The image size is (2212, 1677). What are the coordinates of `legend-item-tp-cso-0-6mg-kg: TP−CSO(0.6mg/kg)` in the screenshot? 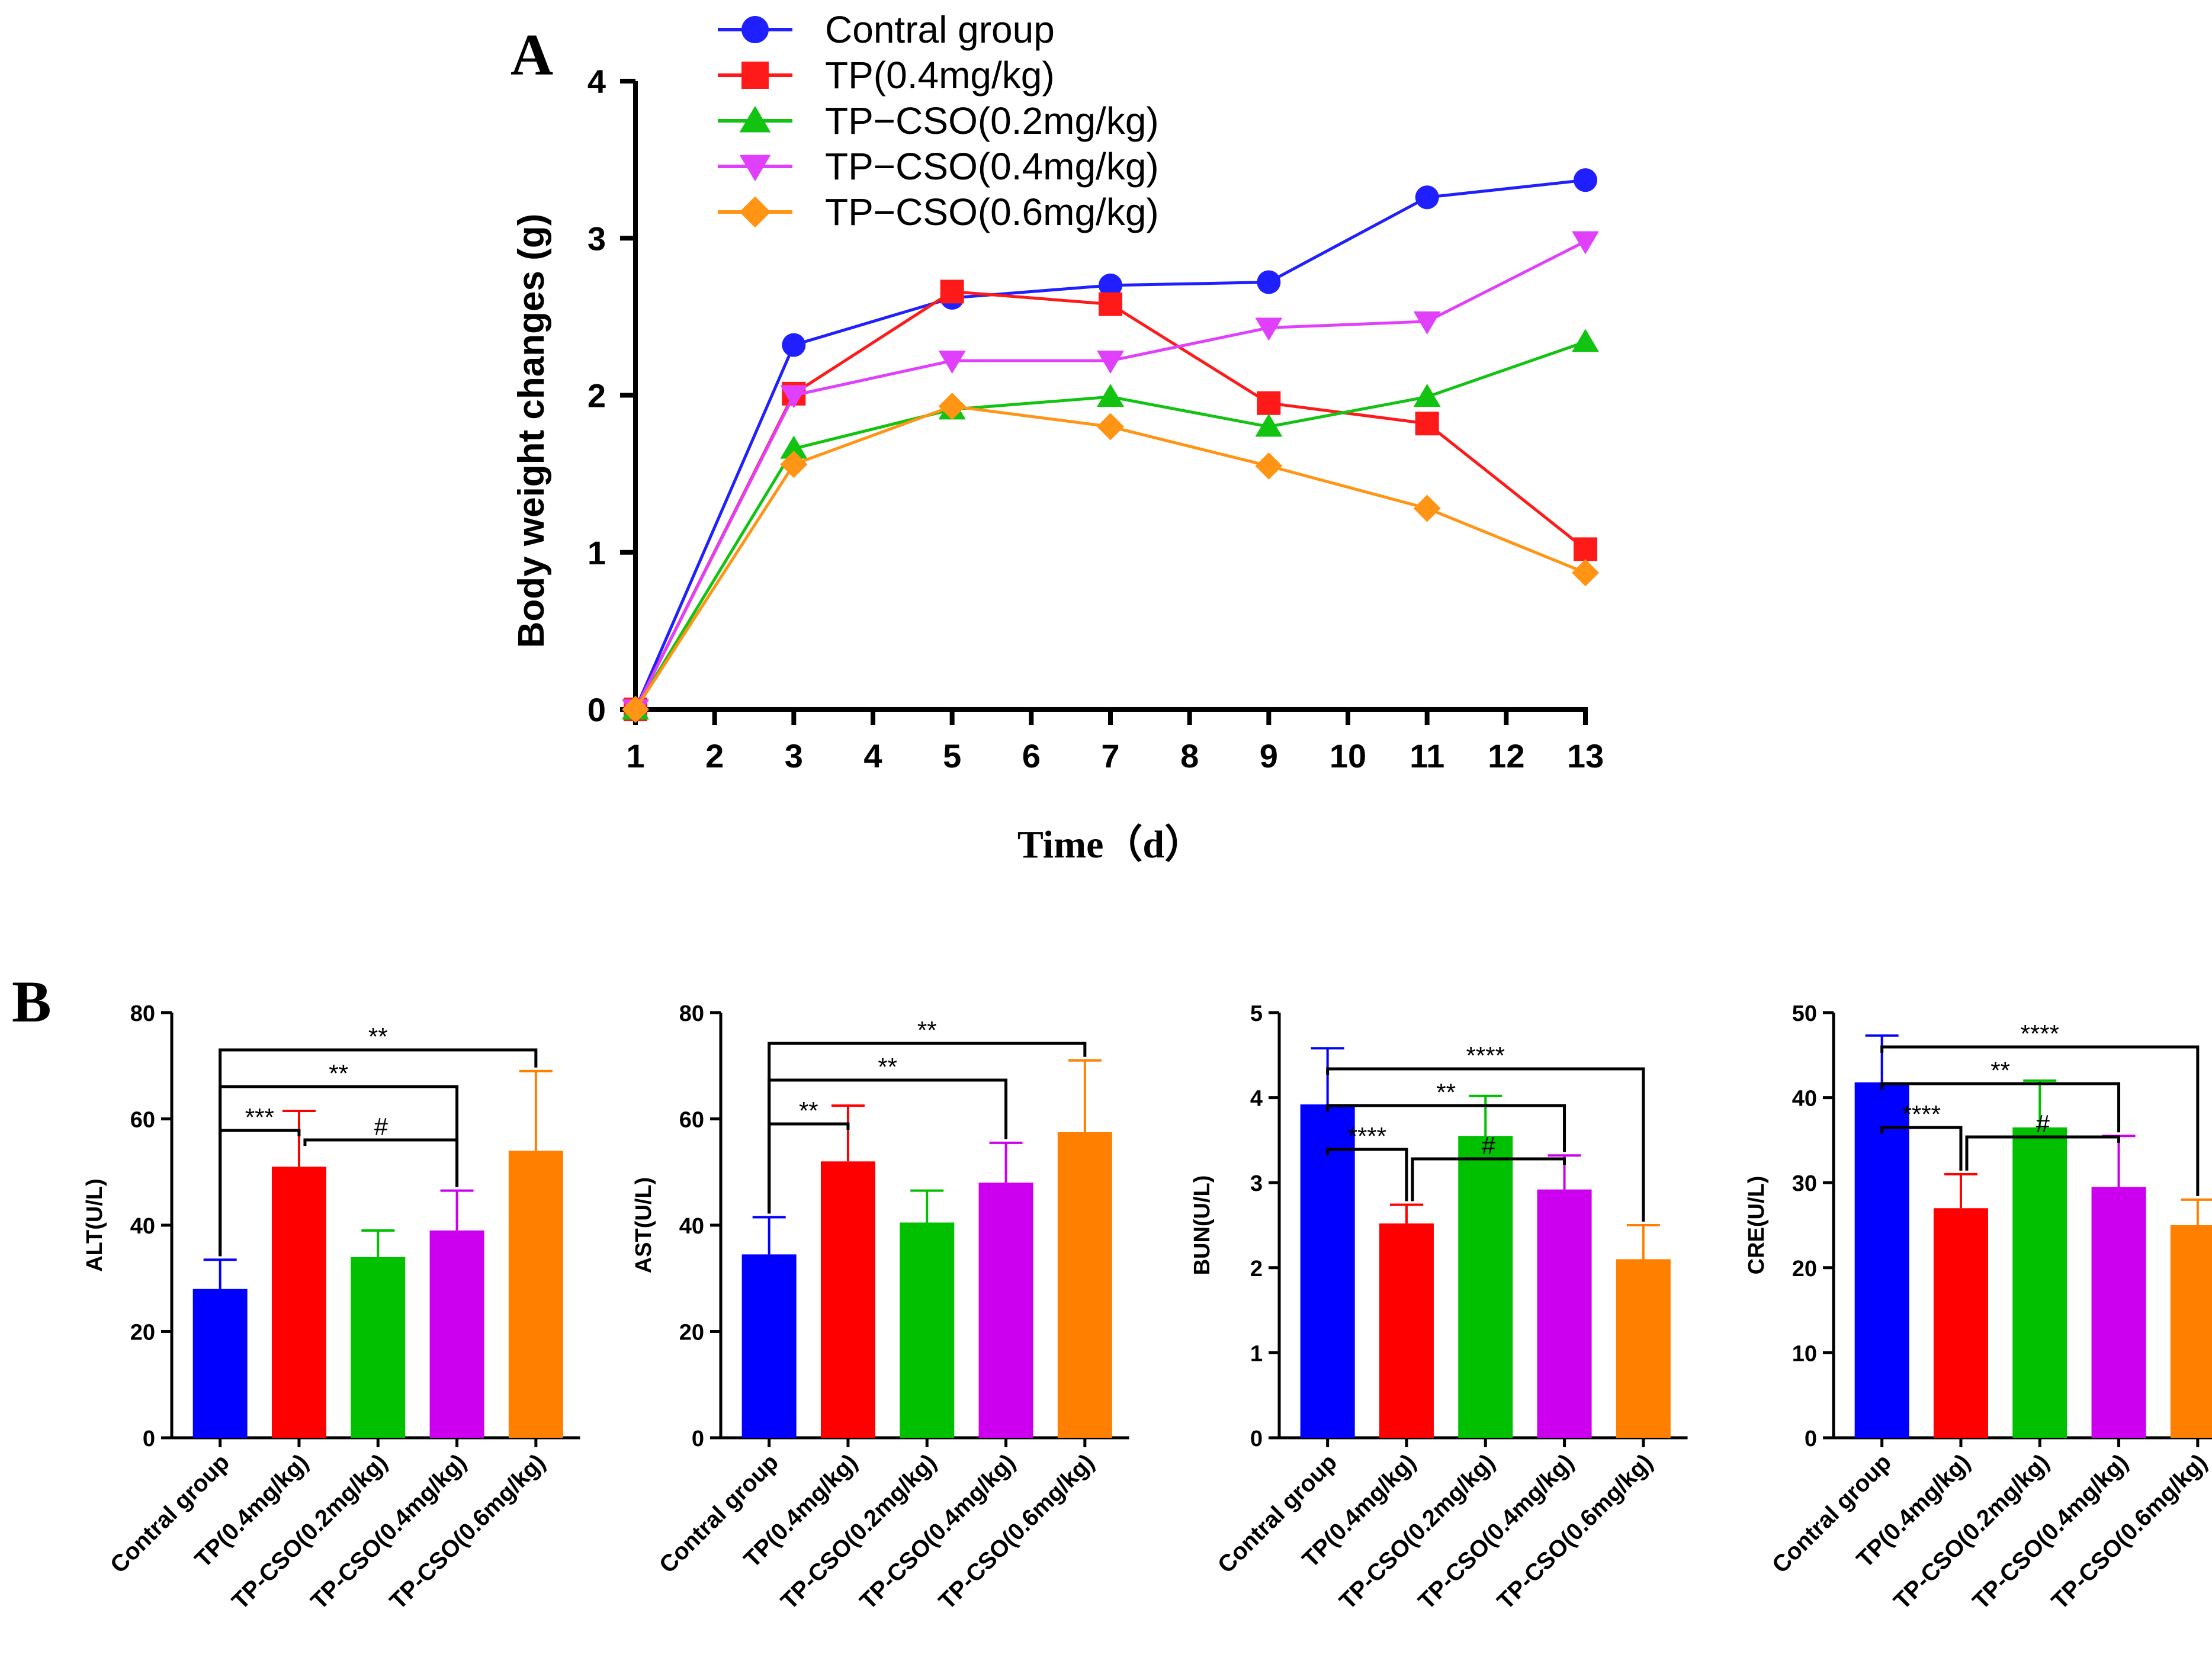 It's located at (938, 212).